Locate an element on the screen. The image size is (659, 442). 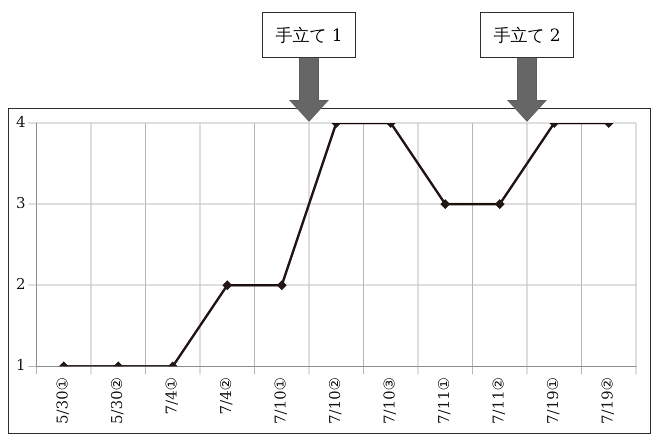
x-tick-label: 7/10③ is located at coordinates (389, 400).